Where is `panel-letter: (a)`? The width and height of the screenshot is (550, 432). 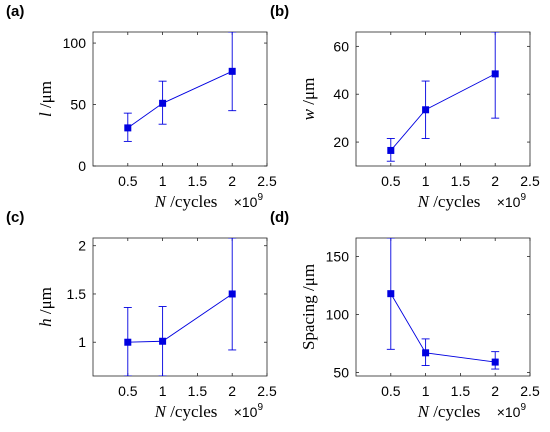
panel-letter: (a) is located at coordinates (15, 11).